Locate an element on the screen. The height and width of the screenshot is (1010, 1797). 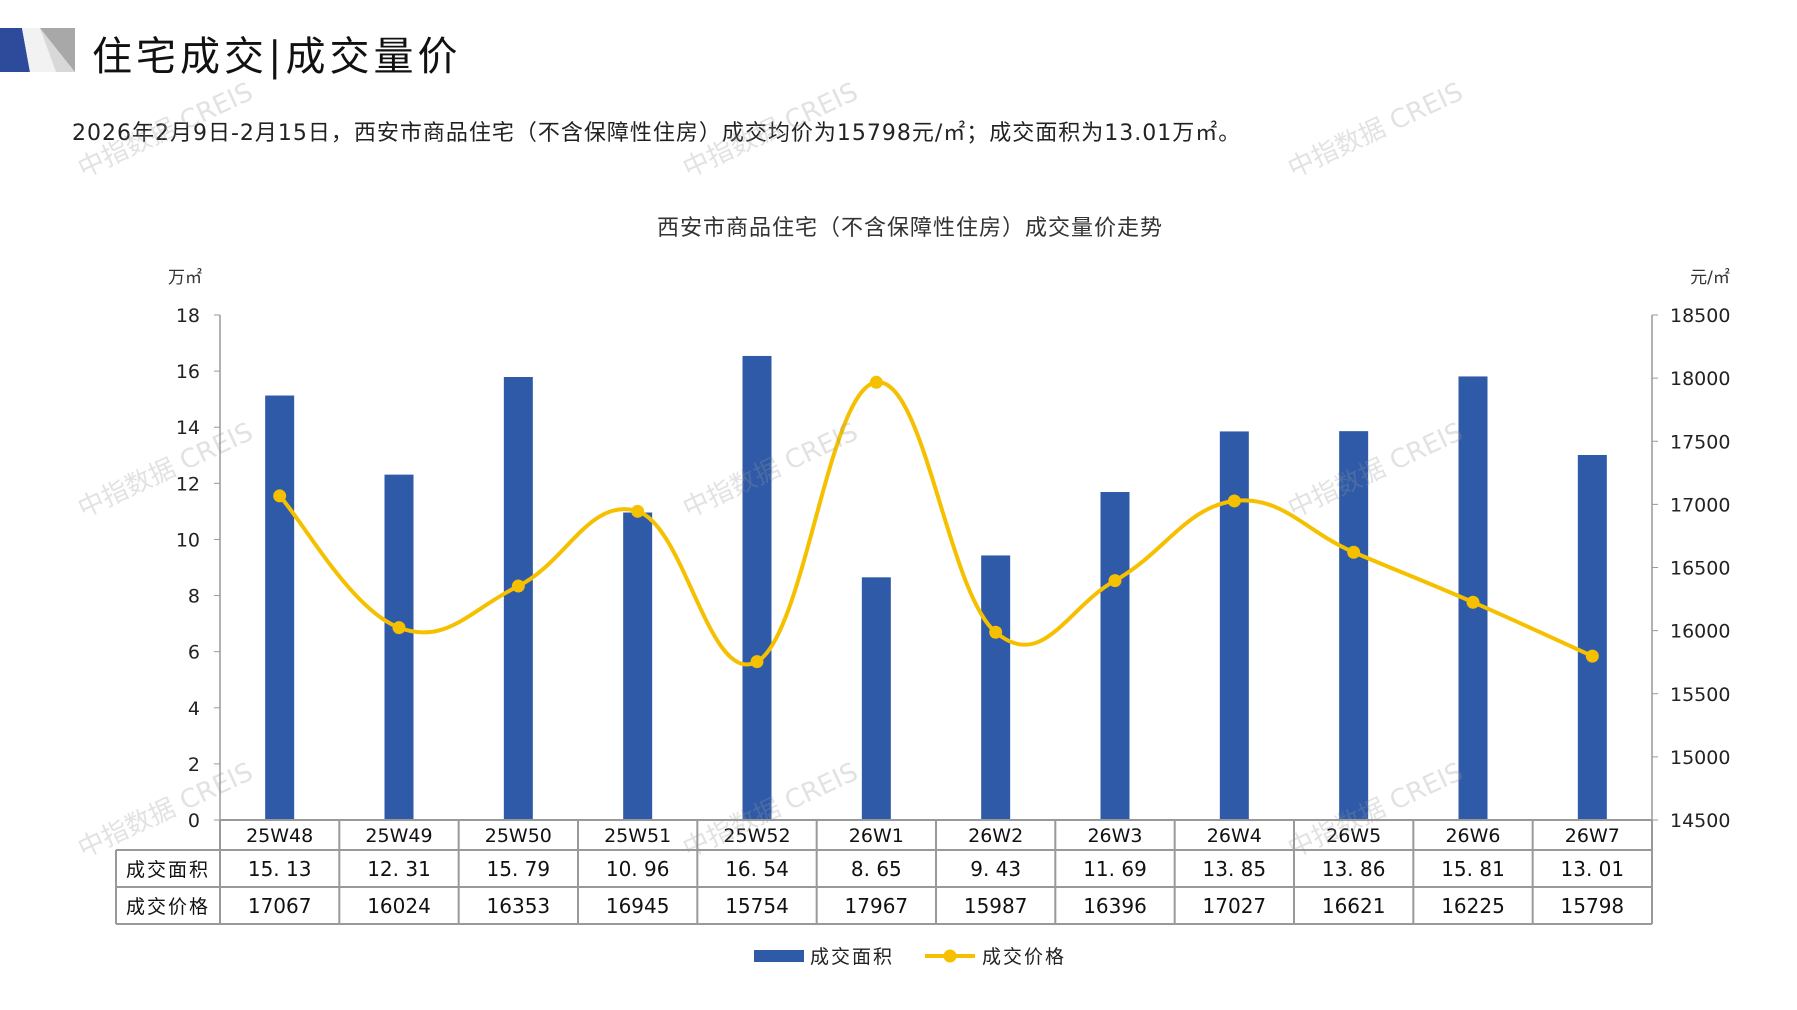
category-label: 25W50 is located at coordinates (518, 836).